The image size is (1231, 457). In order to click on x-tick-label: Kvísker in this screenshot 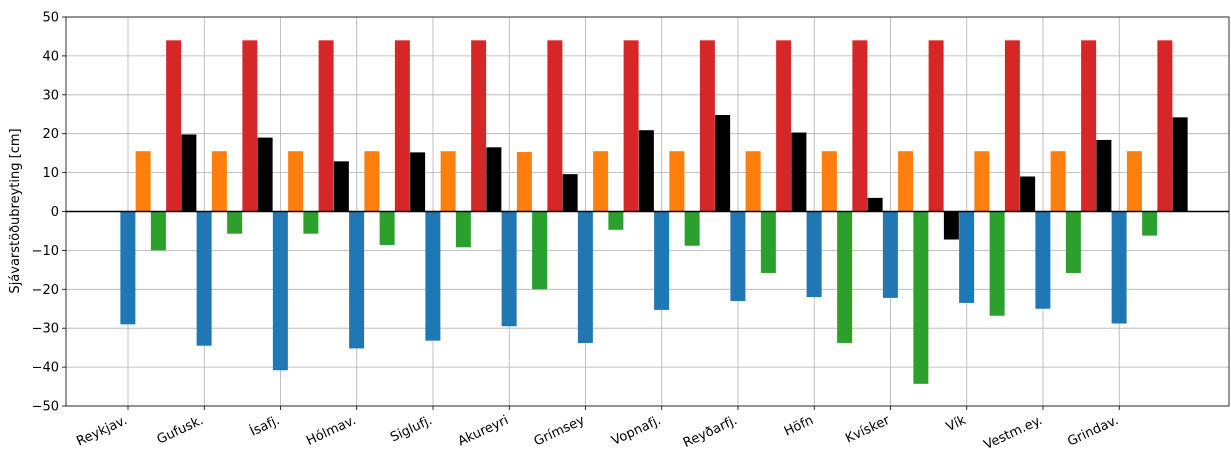, I will do `click(868, 430)`.